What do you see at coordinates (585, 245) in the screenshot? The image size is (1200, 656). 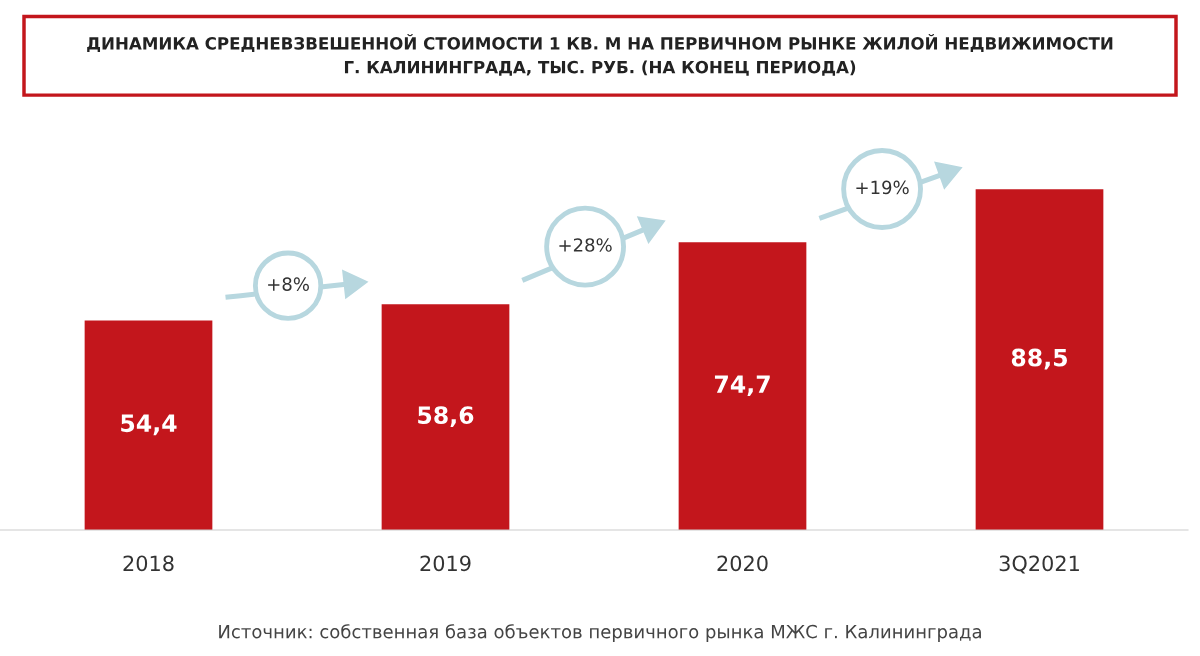 I see `annotation: +28%` at bounding box center [585, 245].